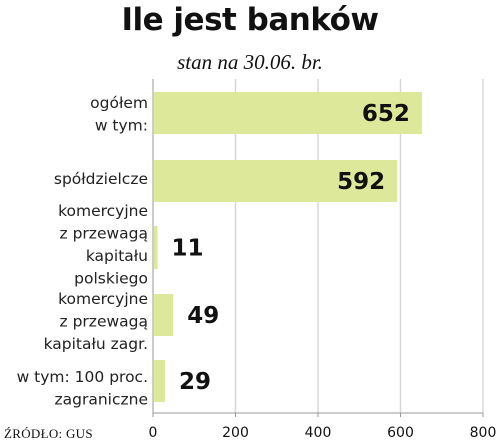 The width and height of the screenshot is (500, 444). What do you see at coordinates (483, 433) in the screenshot?
I see `x-tick-label: 800` at bounding box center [483, 433].